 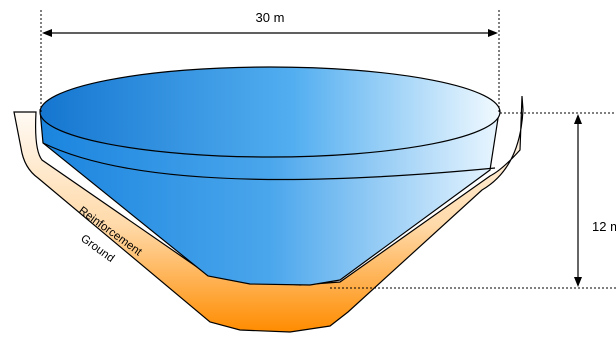 What do you see at coordinates (47, 33) in the screenshot?
I see `arrow-head-left` at bounding box center [47, 33].